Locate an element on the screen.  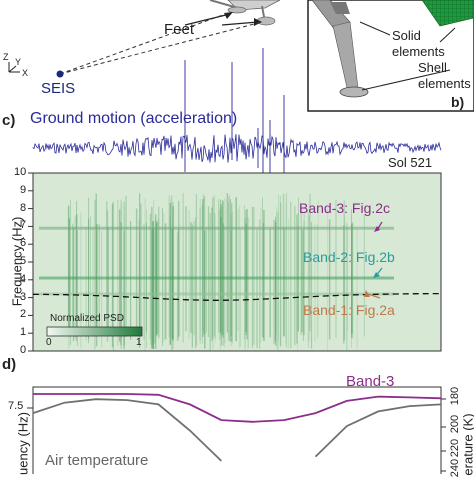
colorbar-min: 0 is located at coordinates (49, 342).